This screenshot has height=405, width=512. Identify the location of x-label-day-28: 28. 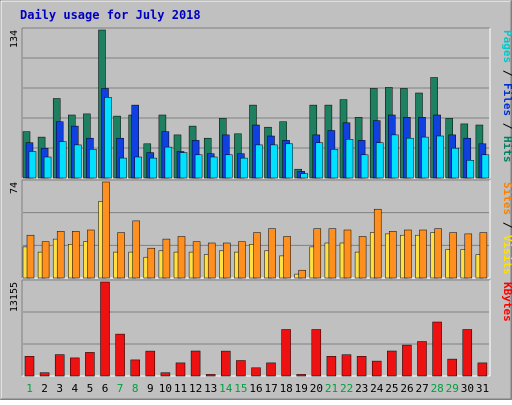
(437, 388).